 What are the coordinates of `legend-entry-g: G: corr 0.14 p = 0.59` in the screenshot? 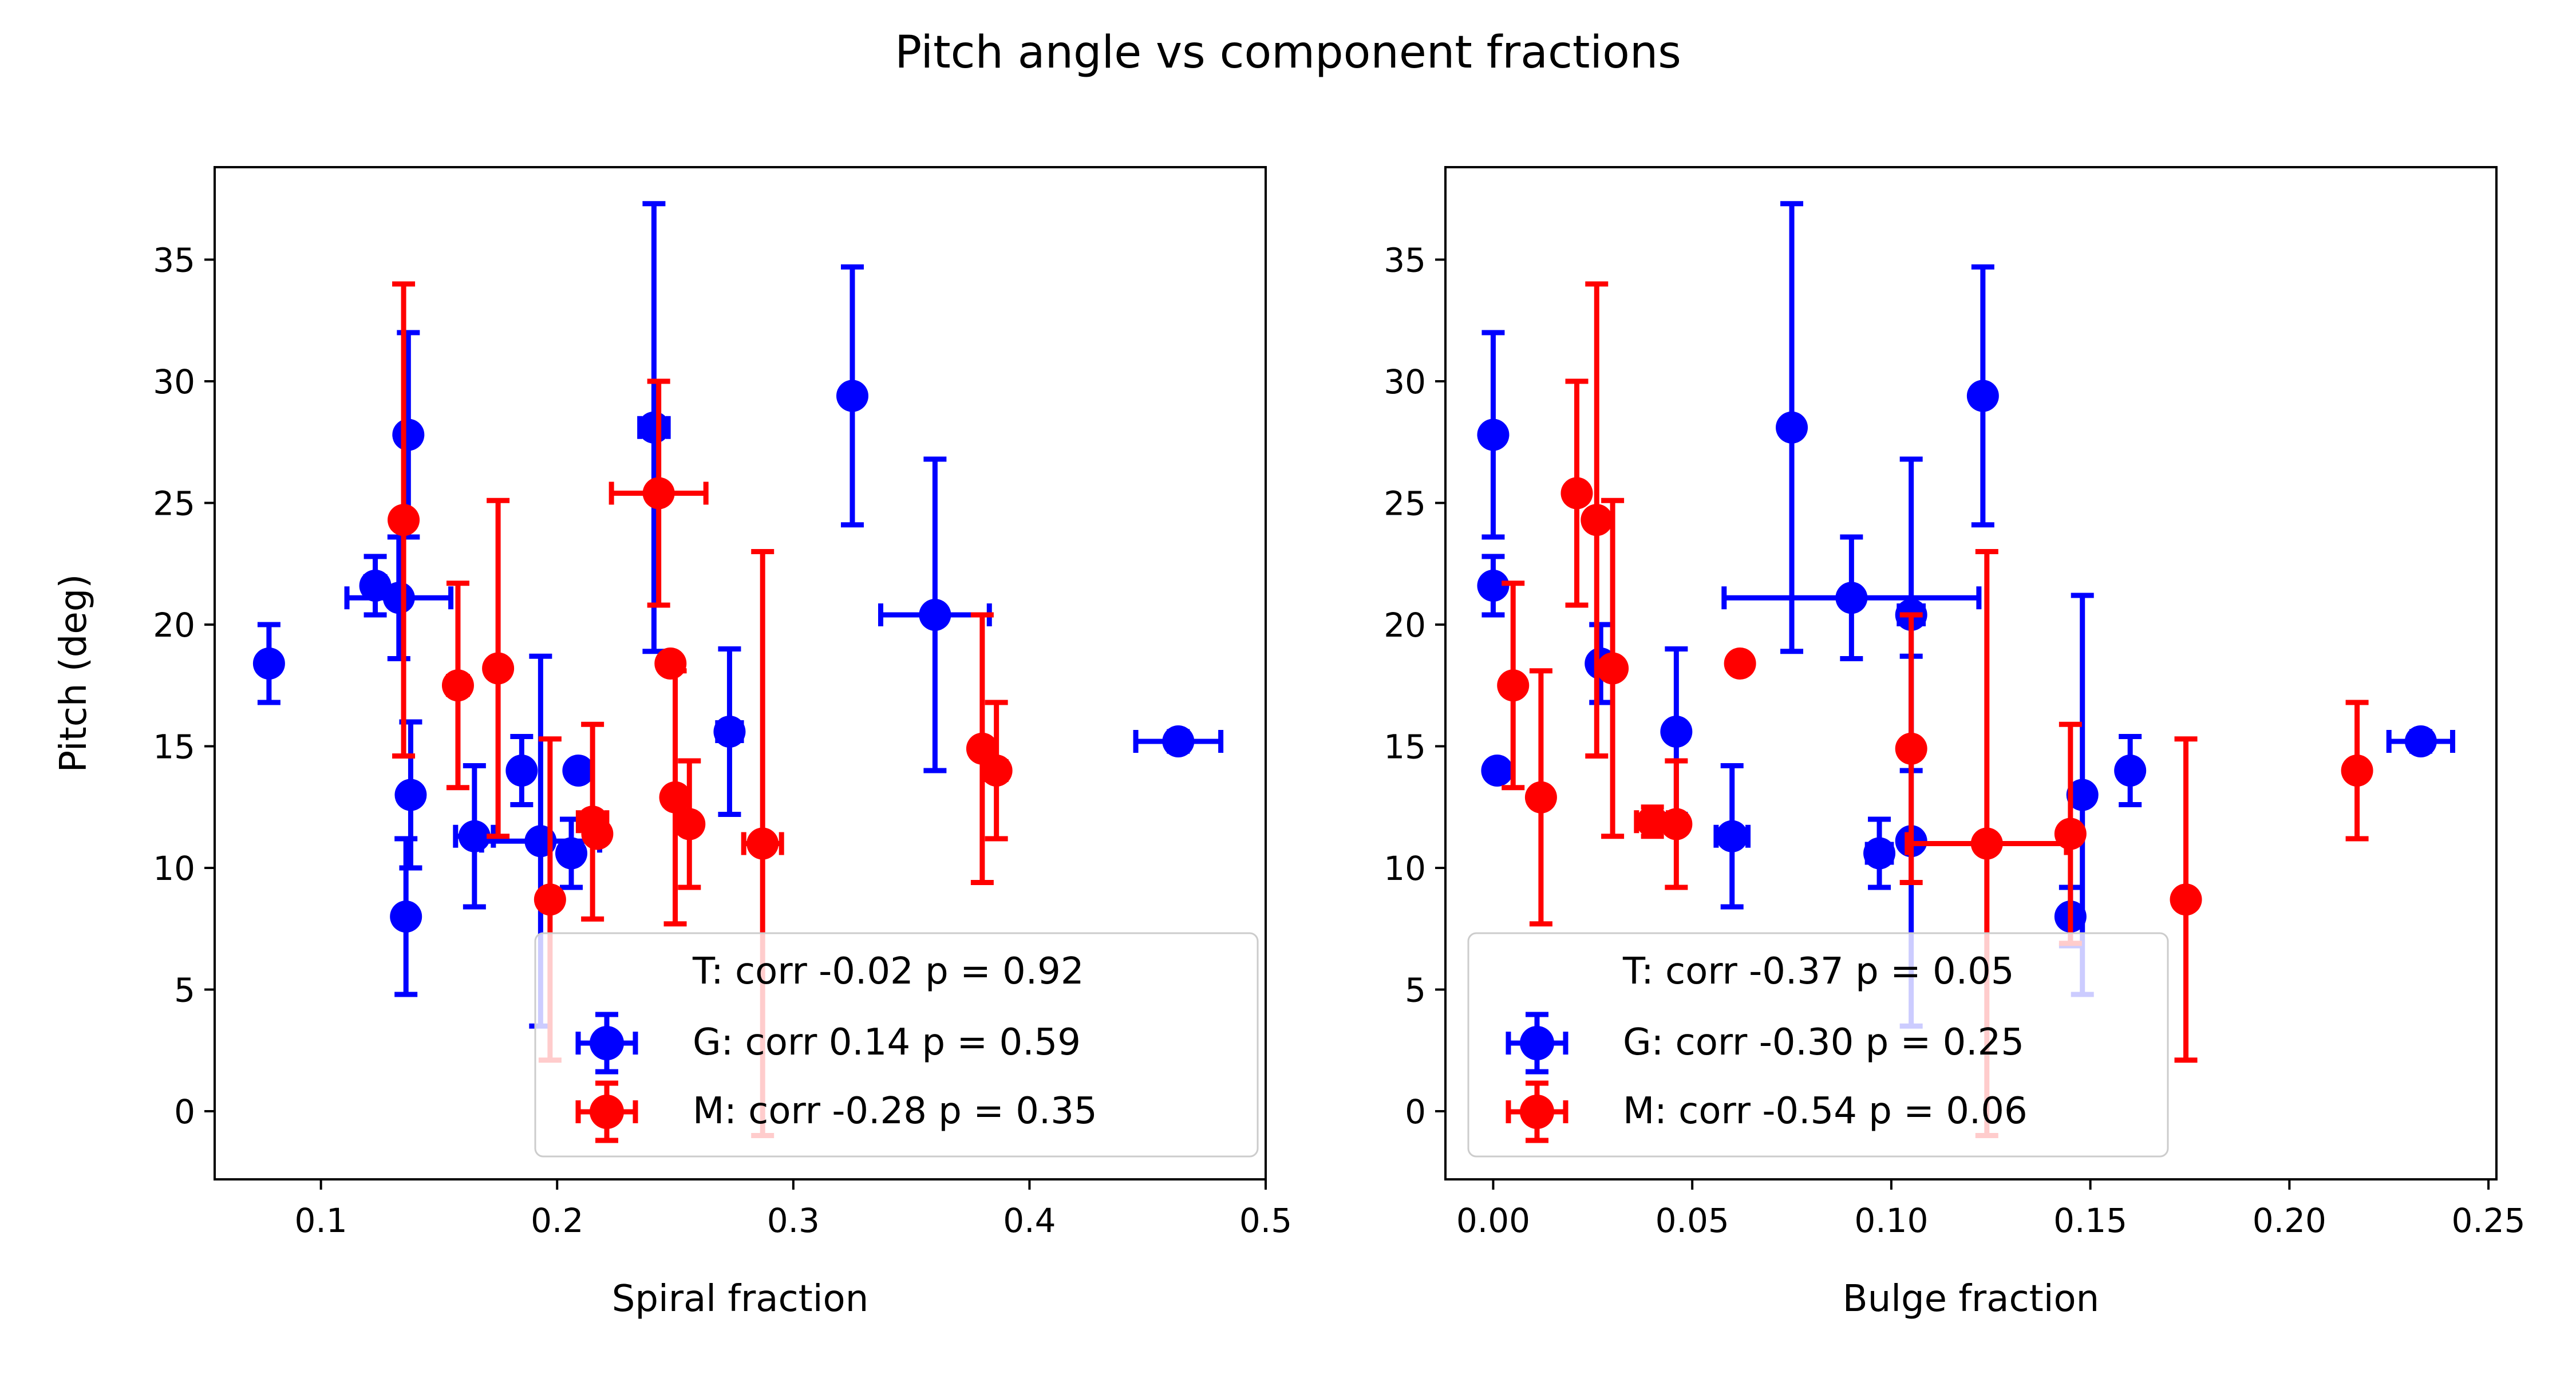 It's located at (887, 1042).